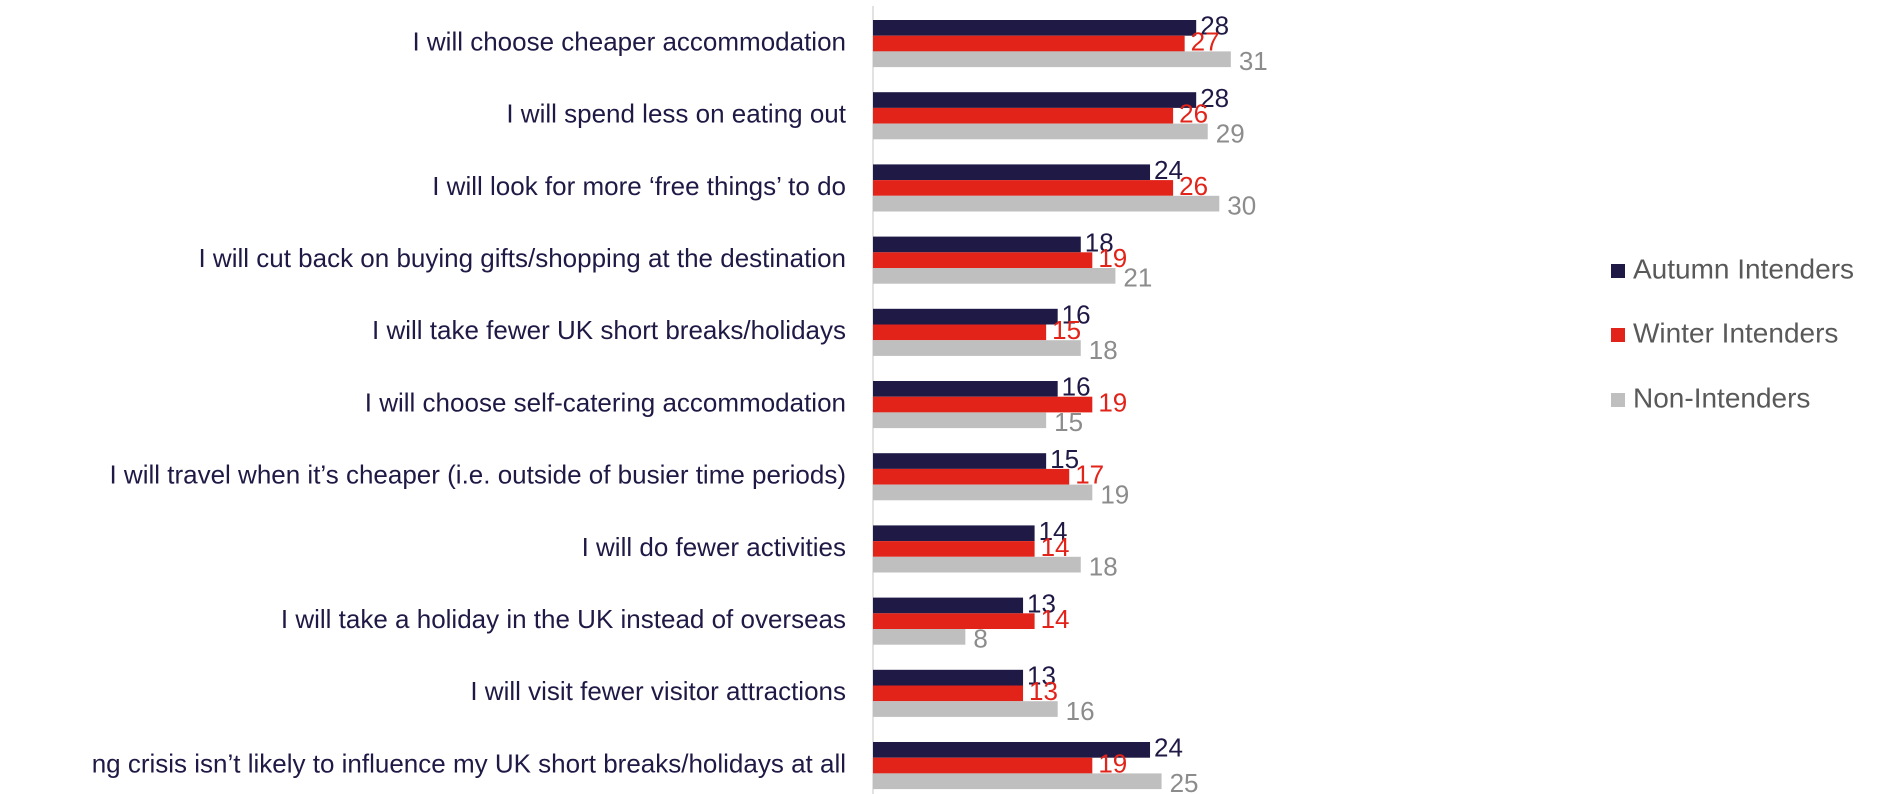 The width and height of the screenshot is (1896, 794). What do you see at coordinates (1230, 133) in the screenshot?
I see `value-label: 29` at bounding box center [1230, 133].